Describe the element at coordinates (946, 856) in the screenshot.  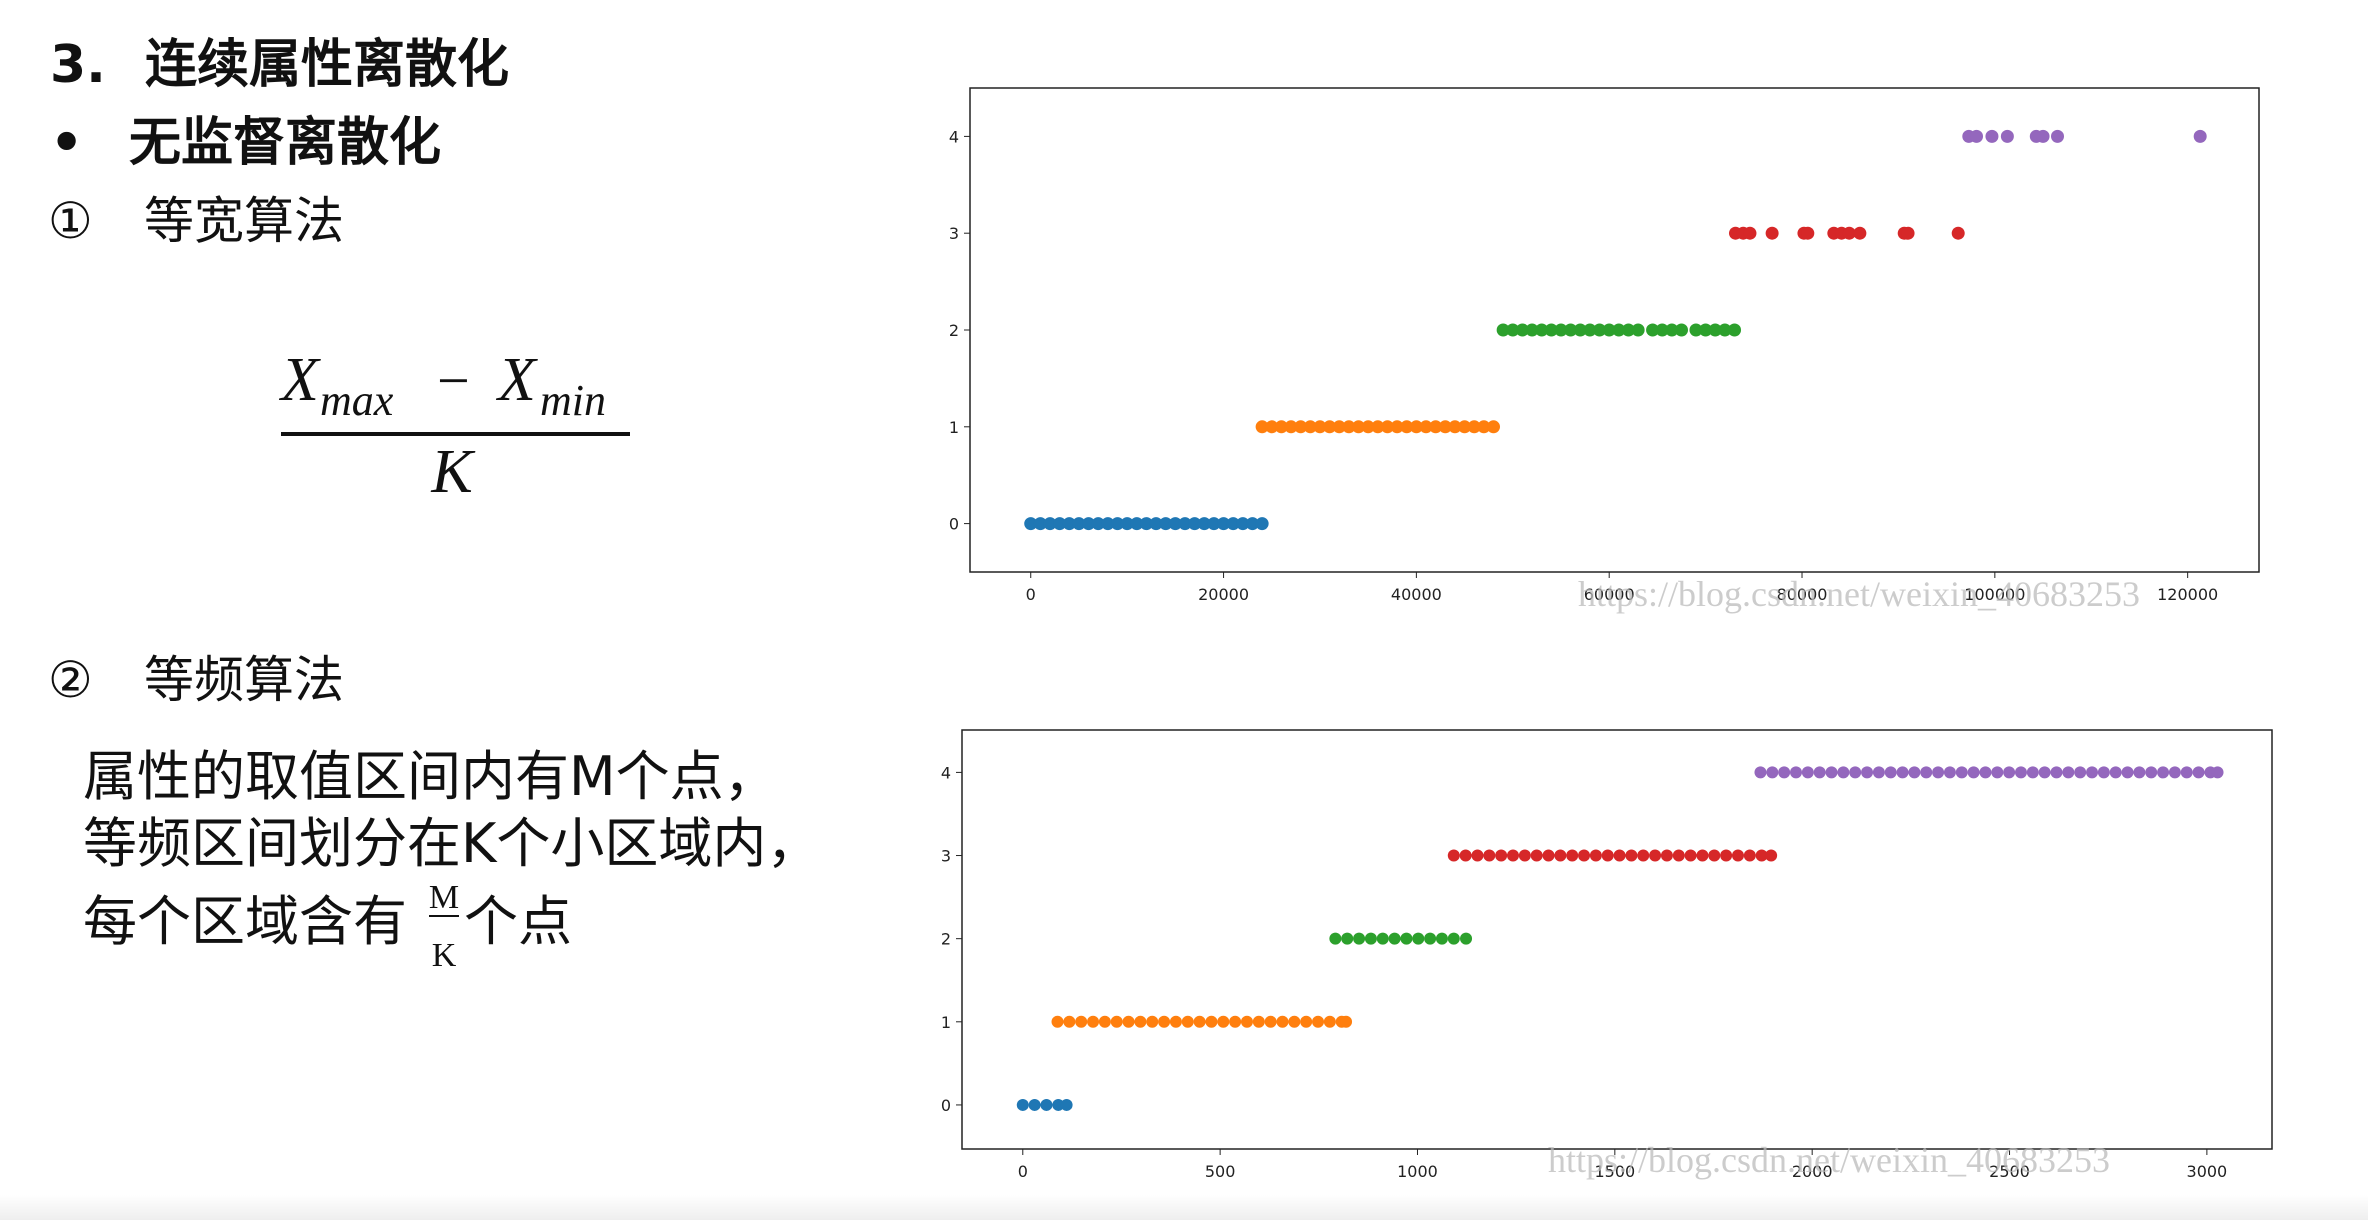
I see `y-tick-label: 3` at that location.